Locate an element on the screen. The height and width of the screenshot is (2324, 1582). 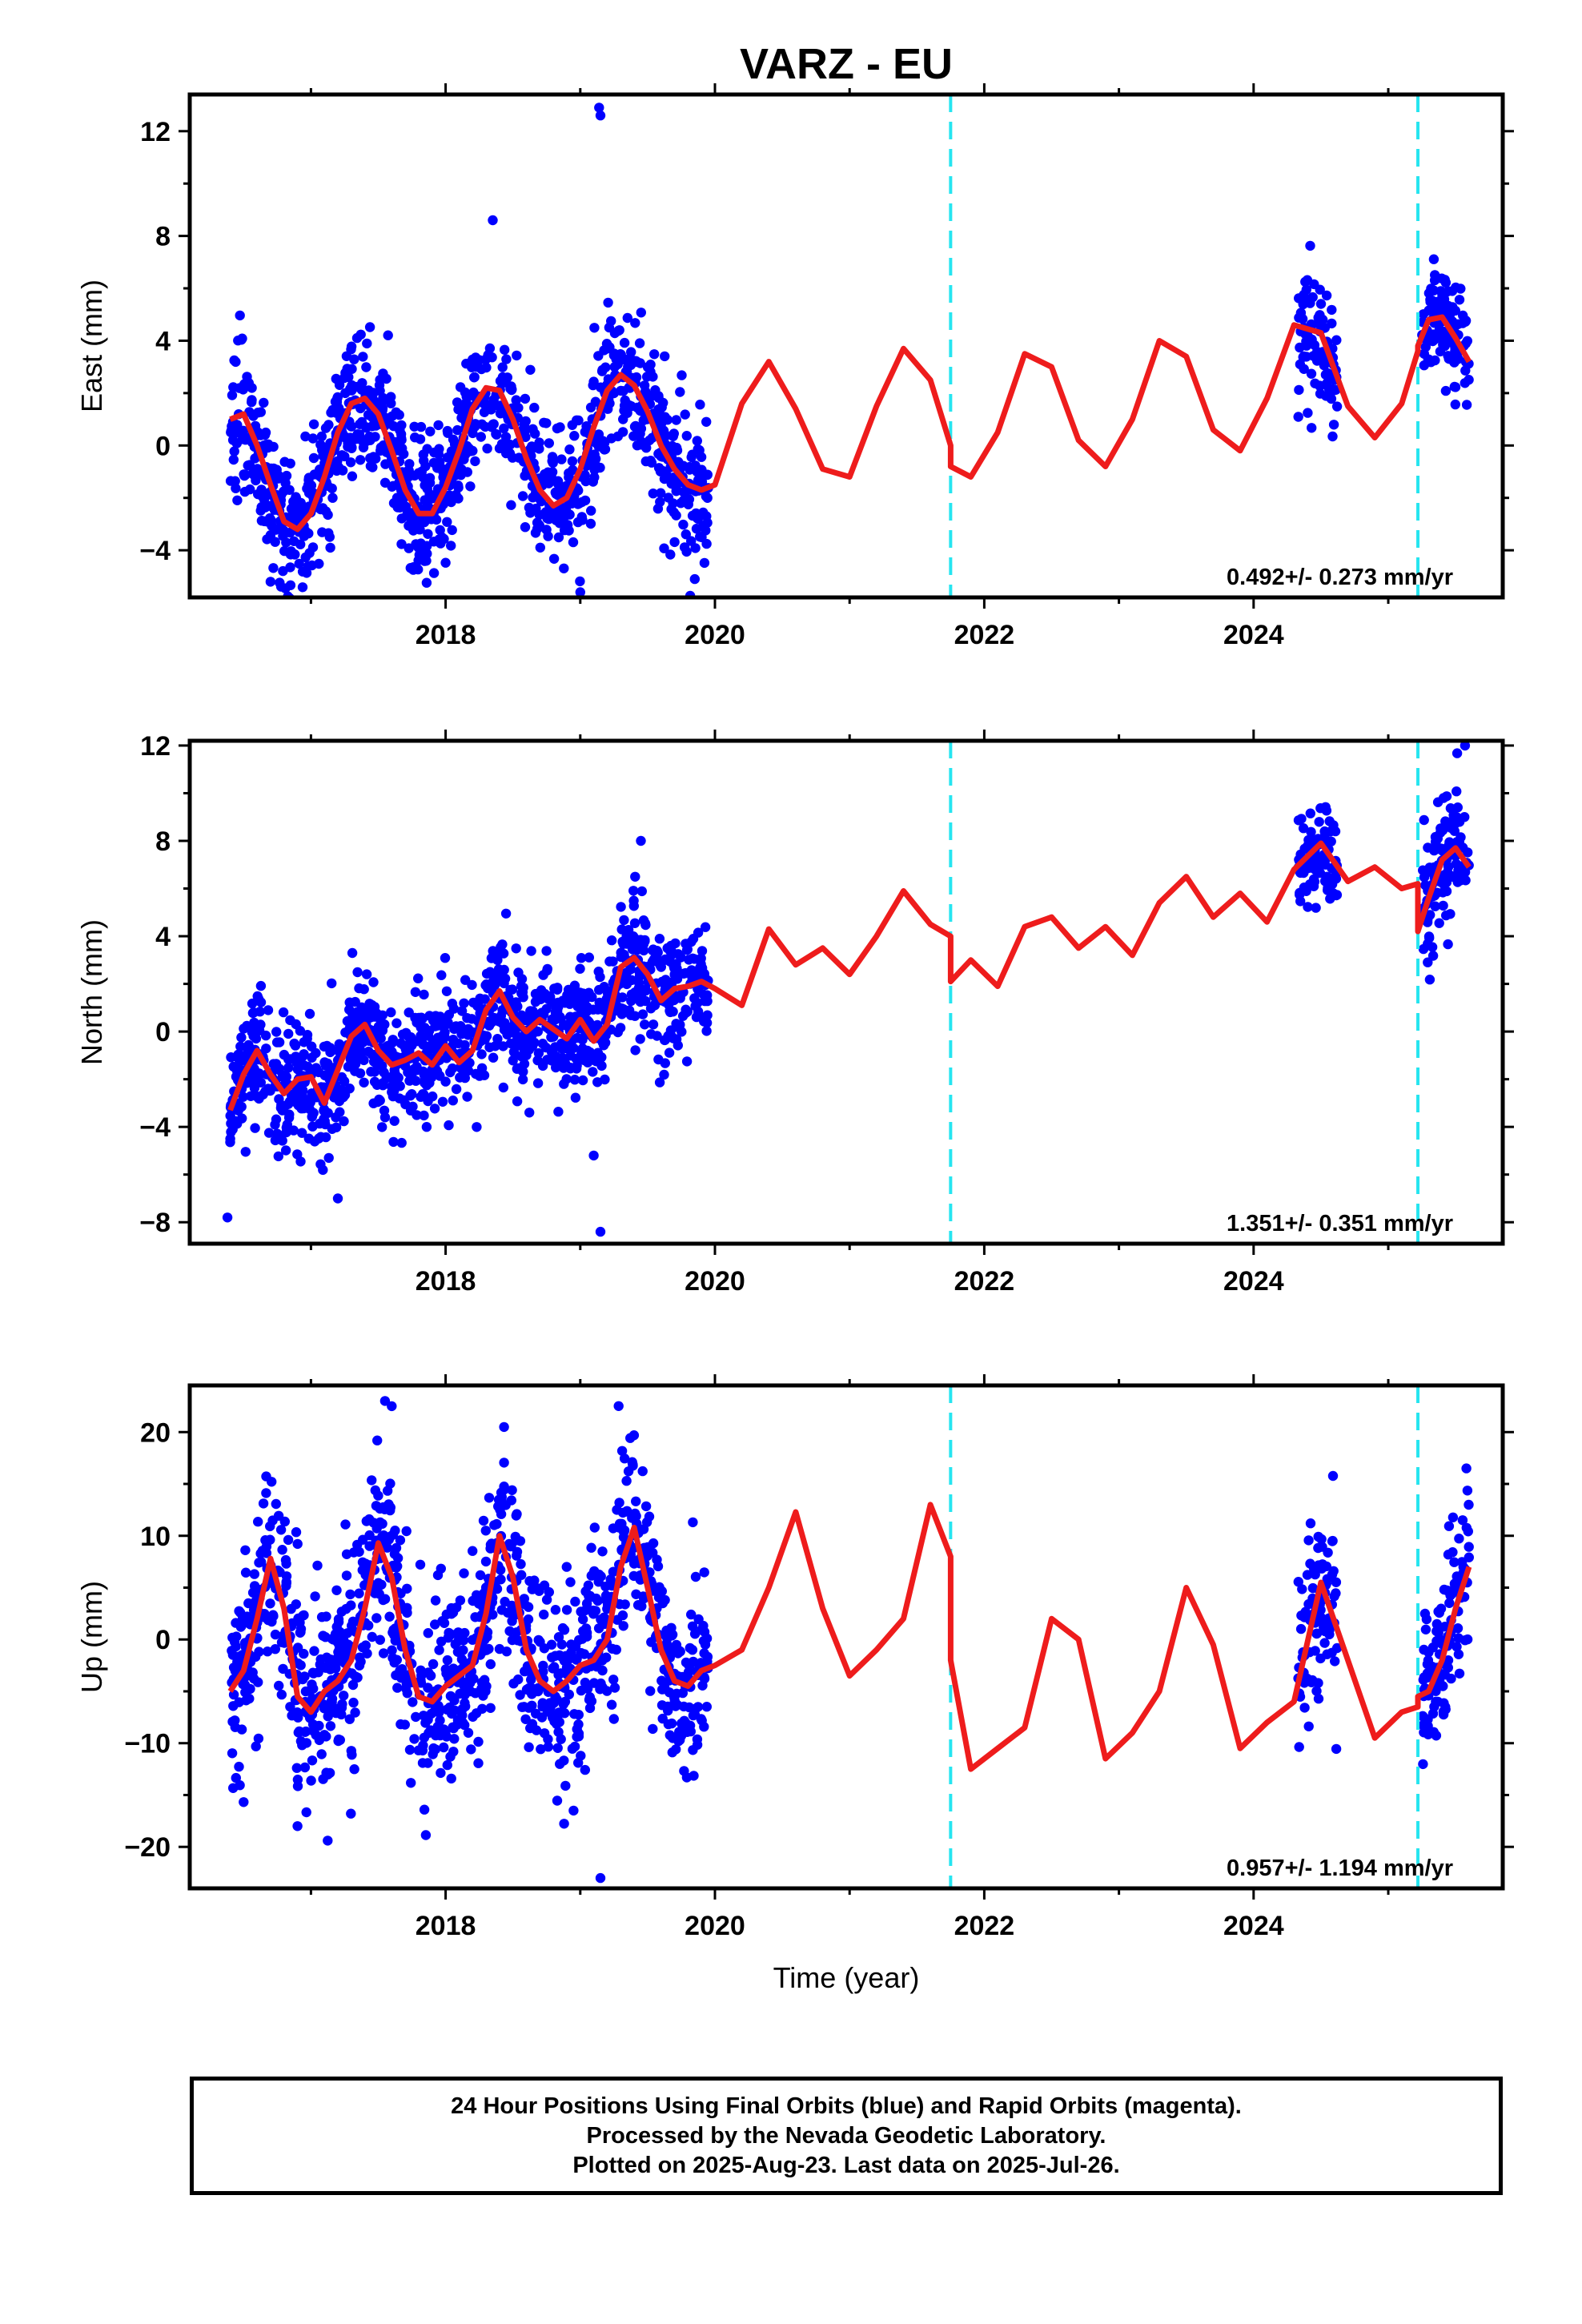
up-outlier-point is located at coordinates (392, 1406).